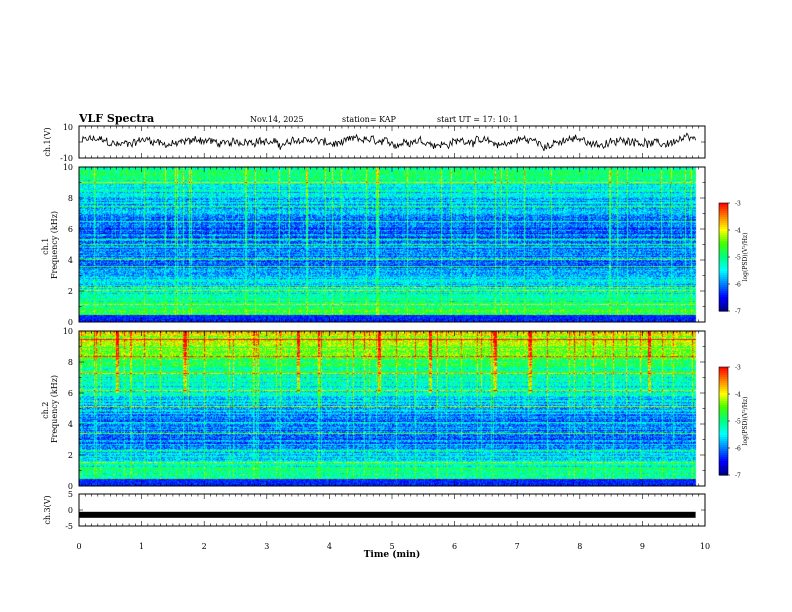 This screenshot has height=612, width=792. Describe the element at coordinates (579, 546) in the screenshot. I see `x-tick-label: 8` at that location.